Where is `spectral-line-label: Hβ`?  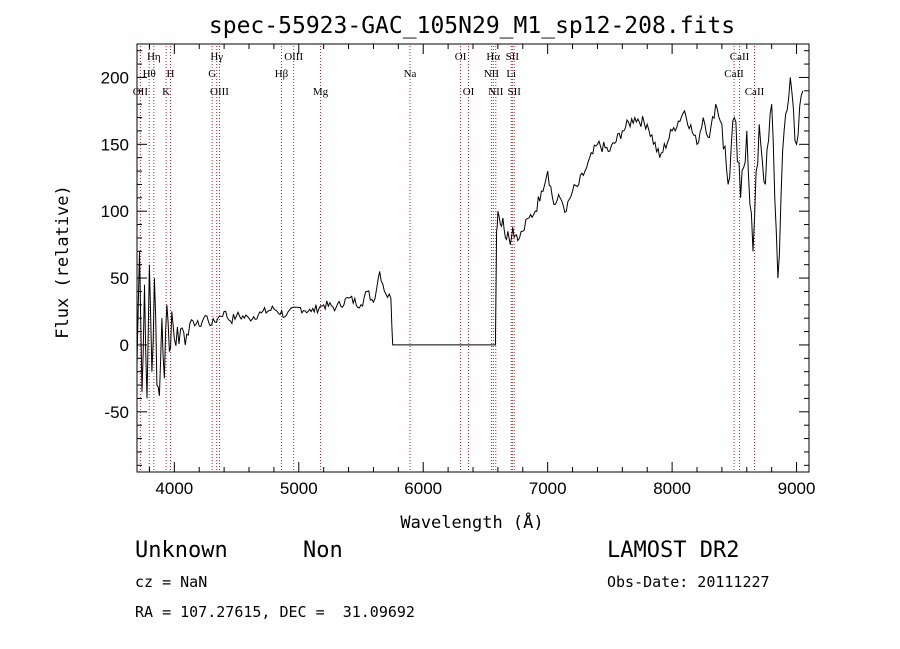 spectral-line-label: Hβ is located at coordinates (282, 74).